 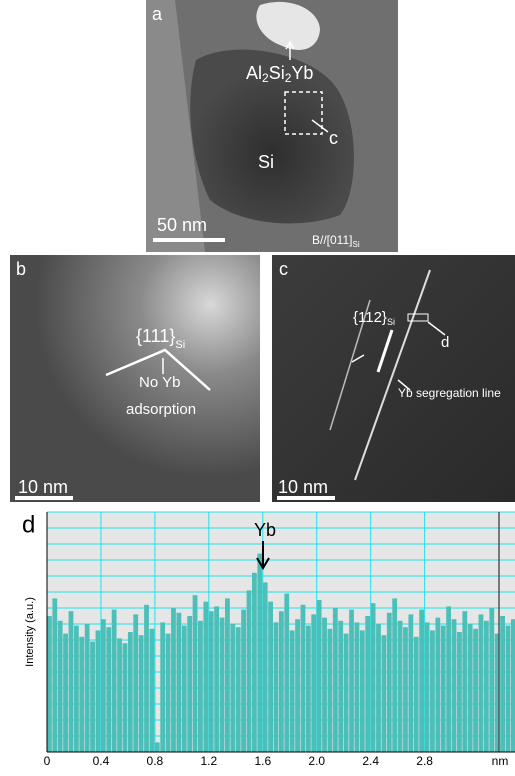 I want to click on text: Si, so click(x=277, y=73).